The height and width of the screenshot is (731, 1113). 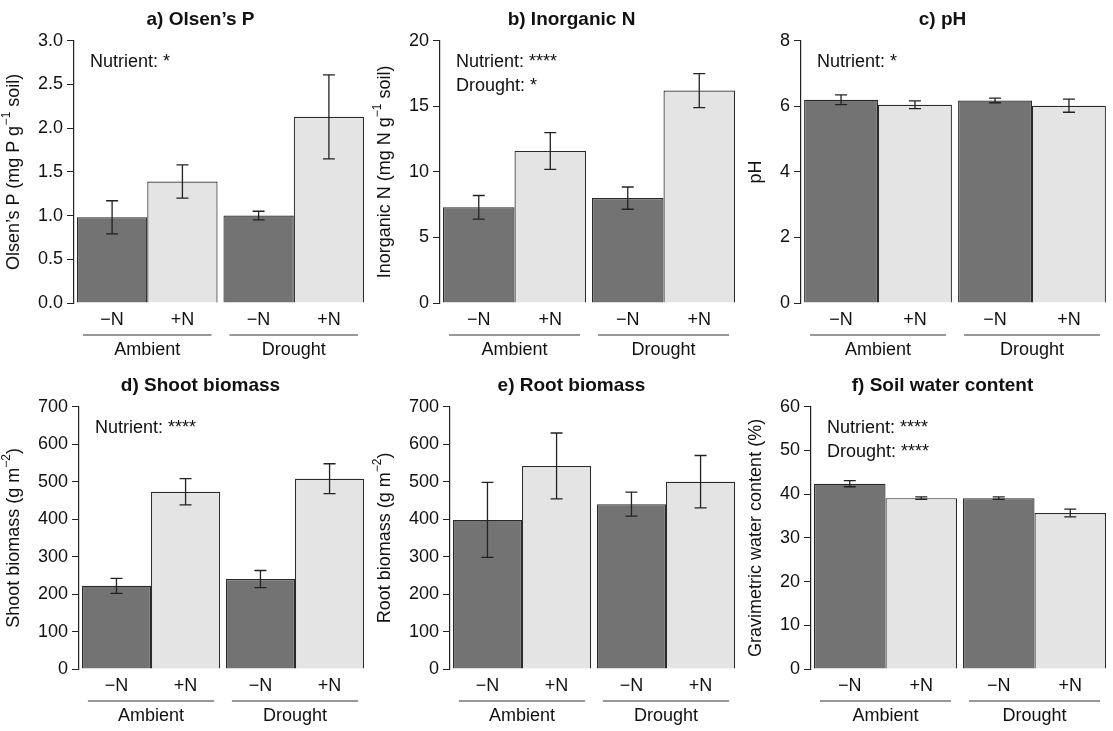 What do you see at coordinates (200, 18) in the screenshot?
I see `chart-title: a) Olsen’s P` at bounding box center [200, 18].